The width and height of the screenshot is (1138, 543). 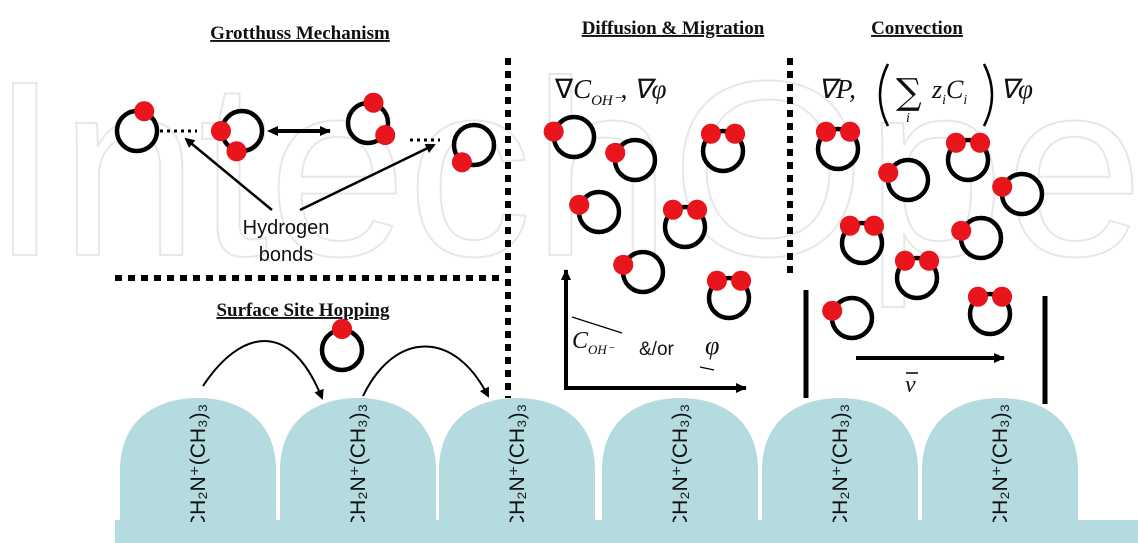 What do you see at coordinates (425, 371) in the screenshot?
I see `hop-arrow-right` at bounding box center [425, 371].